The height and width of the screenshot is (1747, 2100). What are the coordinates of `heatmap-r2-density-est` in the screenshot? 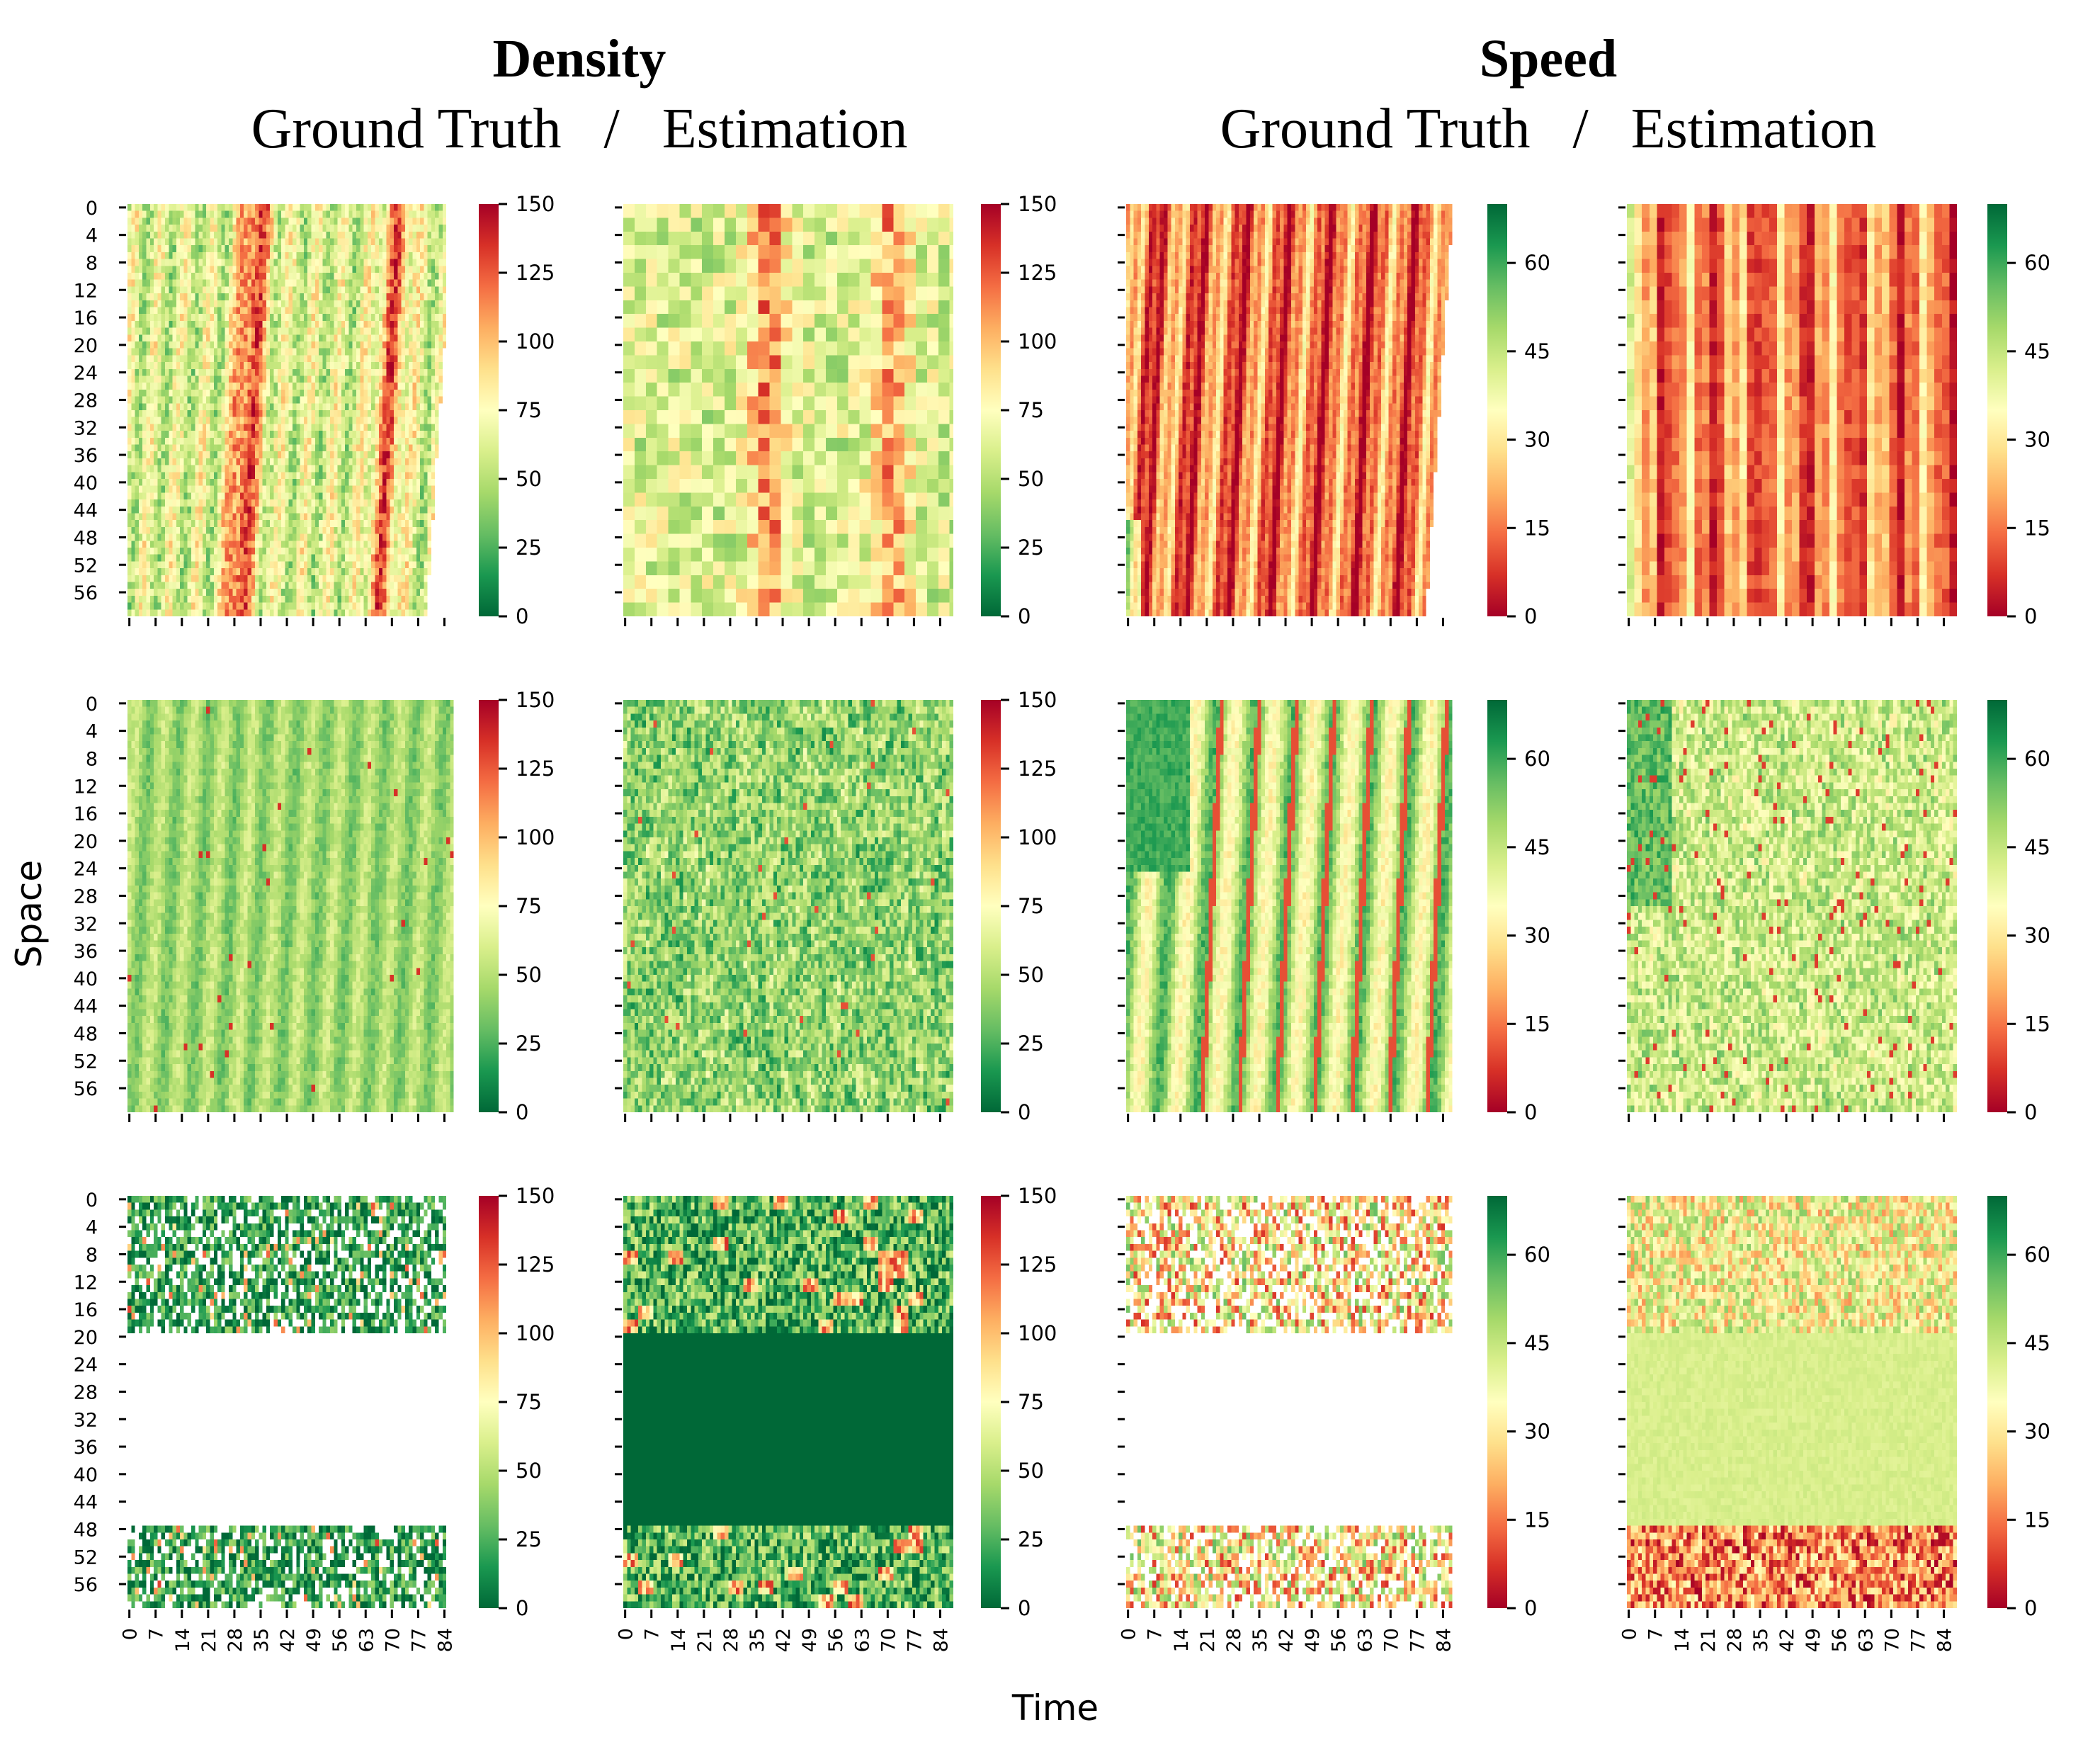 It's located at (788, 906).